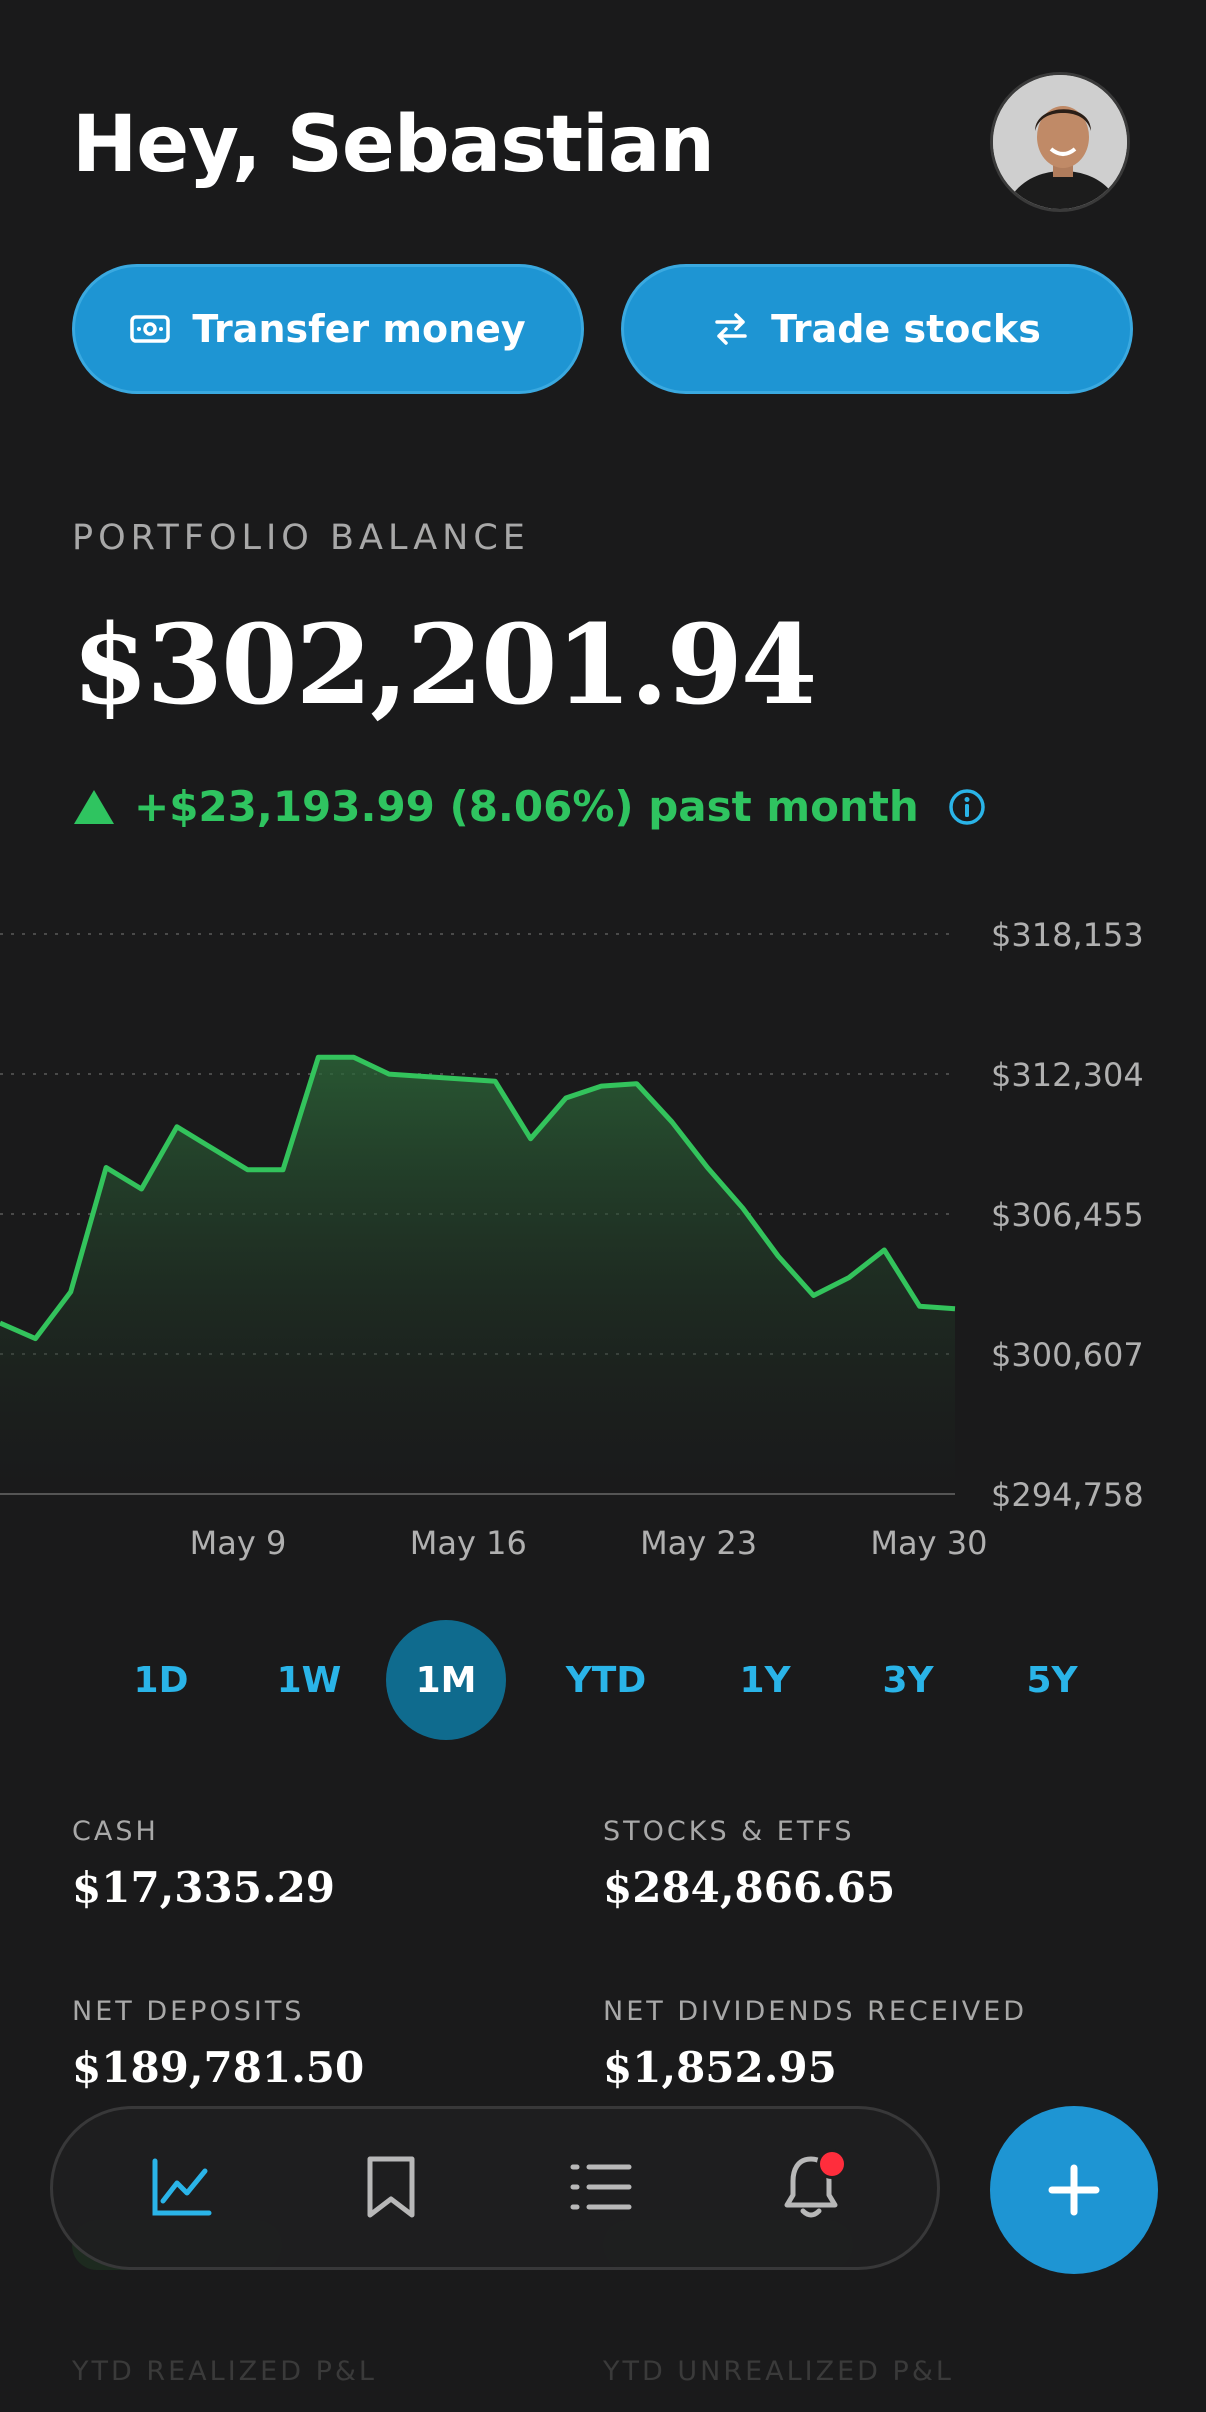 The height and width of the screenshot is (2412, 1206). Describe the element at coordinates (478, 1198) in the screenshot. I see `chart-line` at that location.